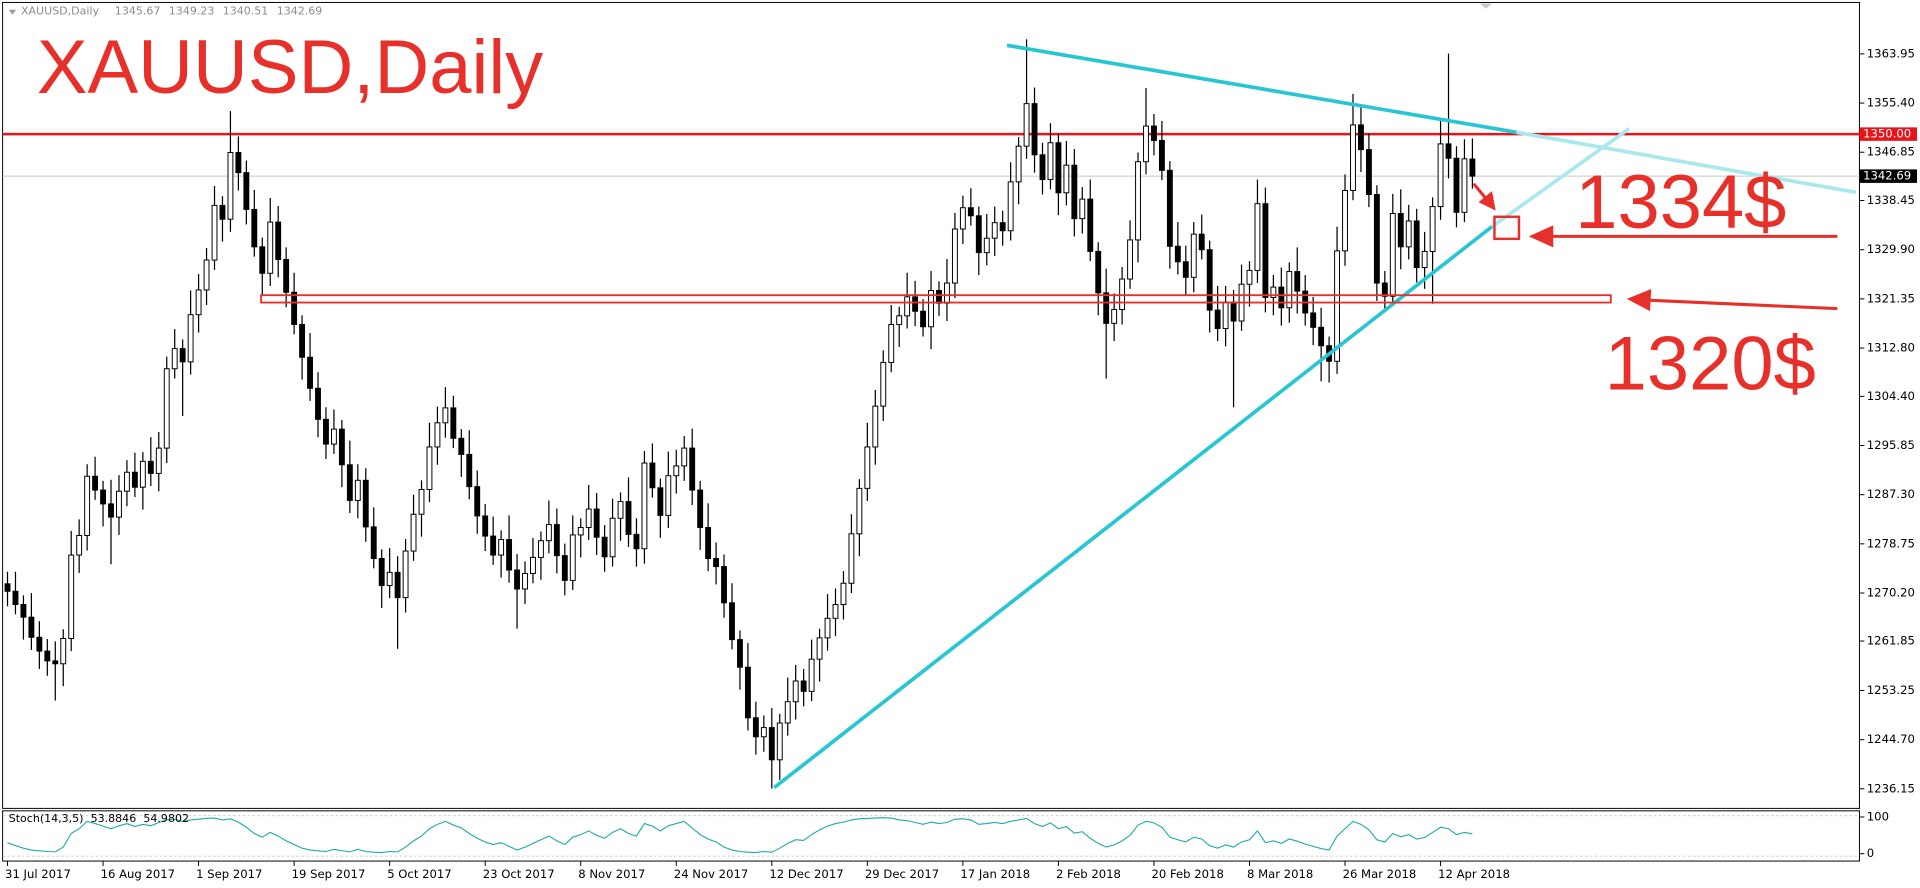  What do you see at coordinates (711, 874) in the screenshot?
I see `x-tick-label: 24 Nov 2017` at bounding box center [711, 874].